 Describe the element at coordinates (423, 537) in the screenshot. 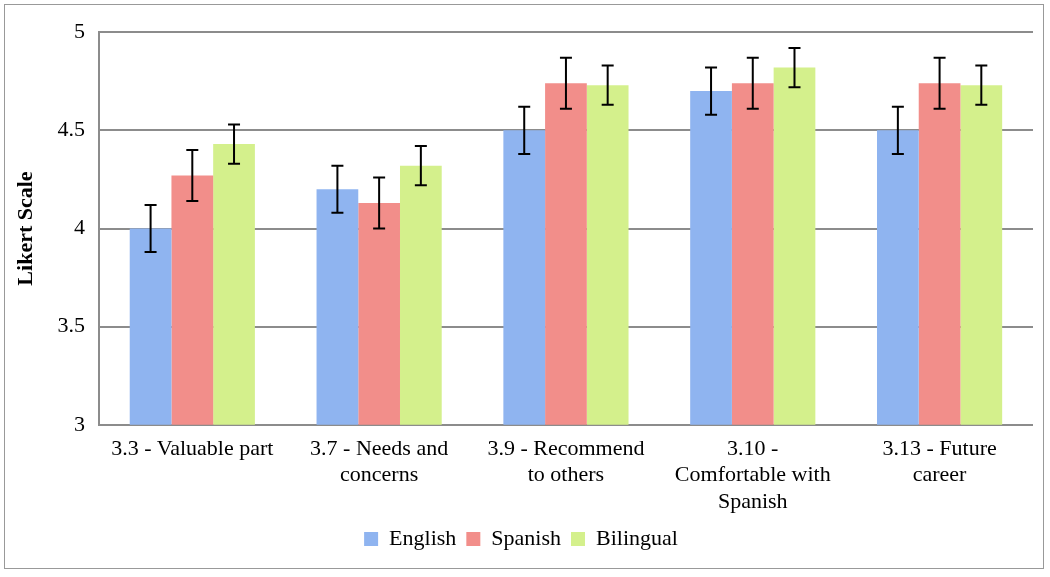

I see `legend-label: English` at that location.